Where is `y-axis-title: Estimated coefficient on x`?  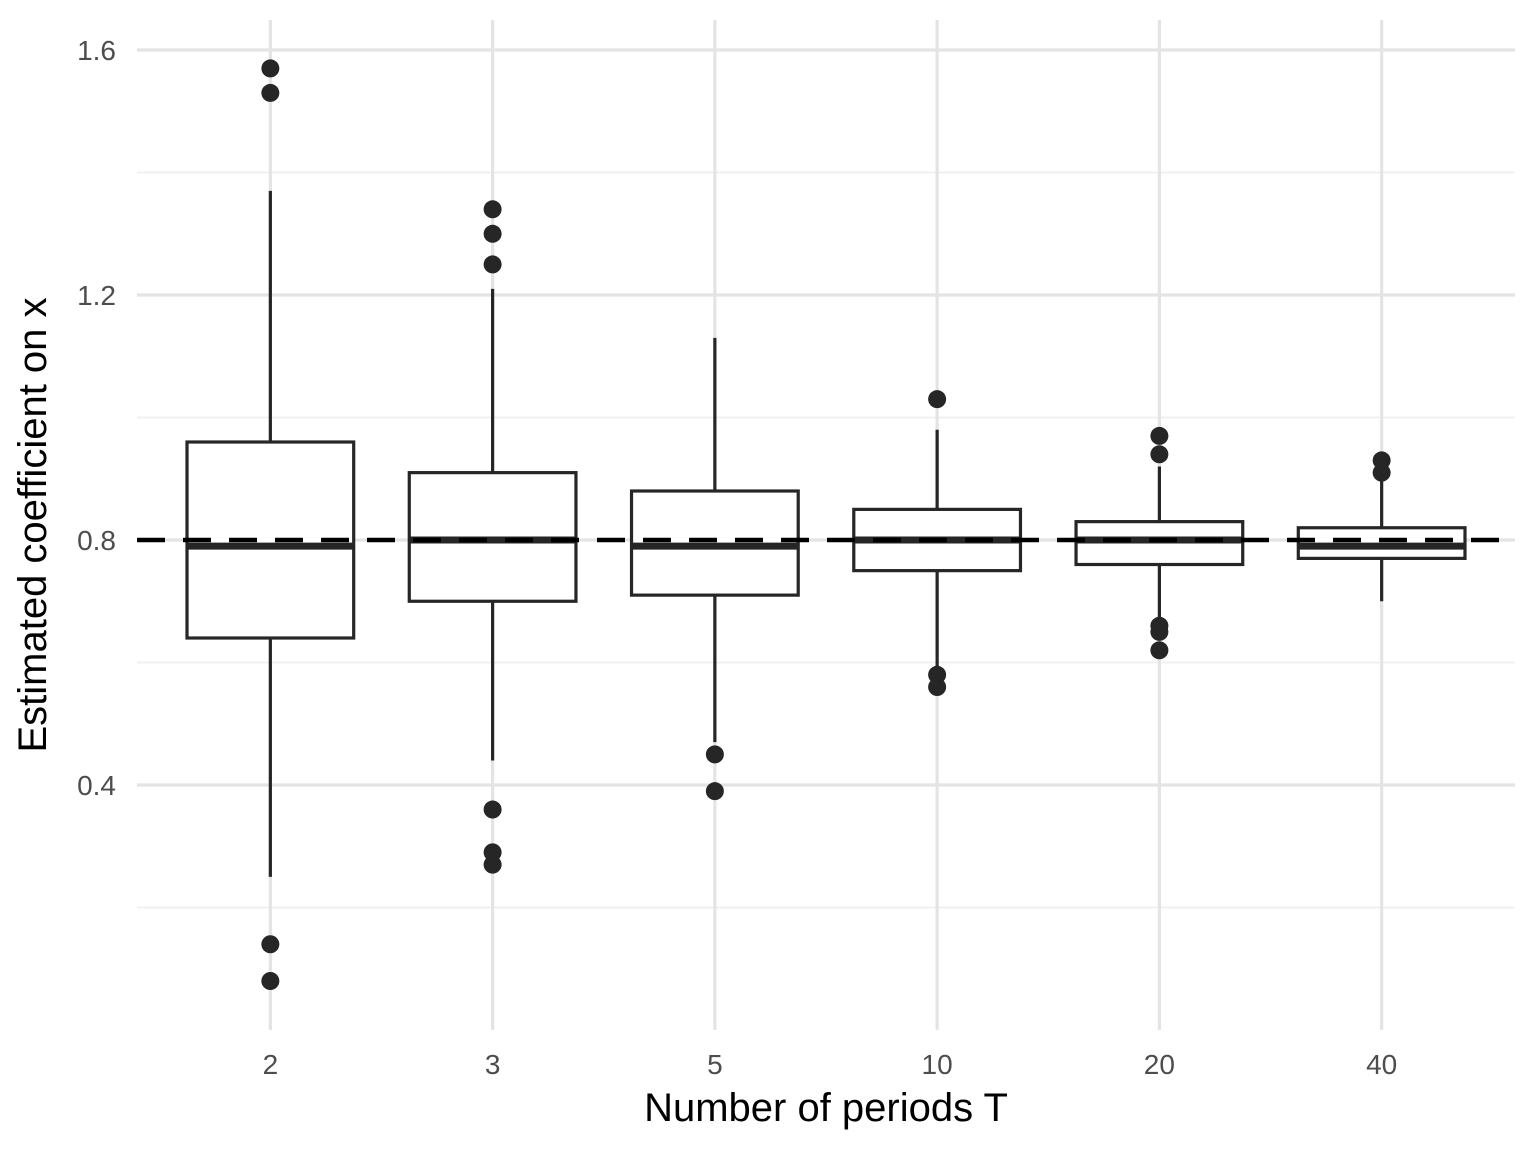
y-axis-title: Estimated coefficient on x is located at coordinates (33, 524).